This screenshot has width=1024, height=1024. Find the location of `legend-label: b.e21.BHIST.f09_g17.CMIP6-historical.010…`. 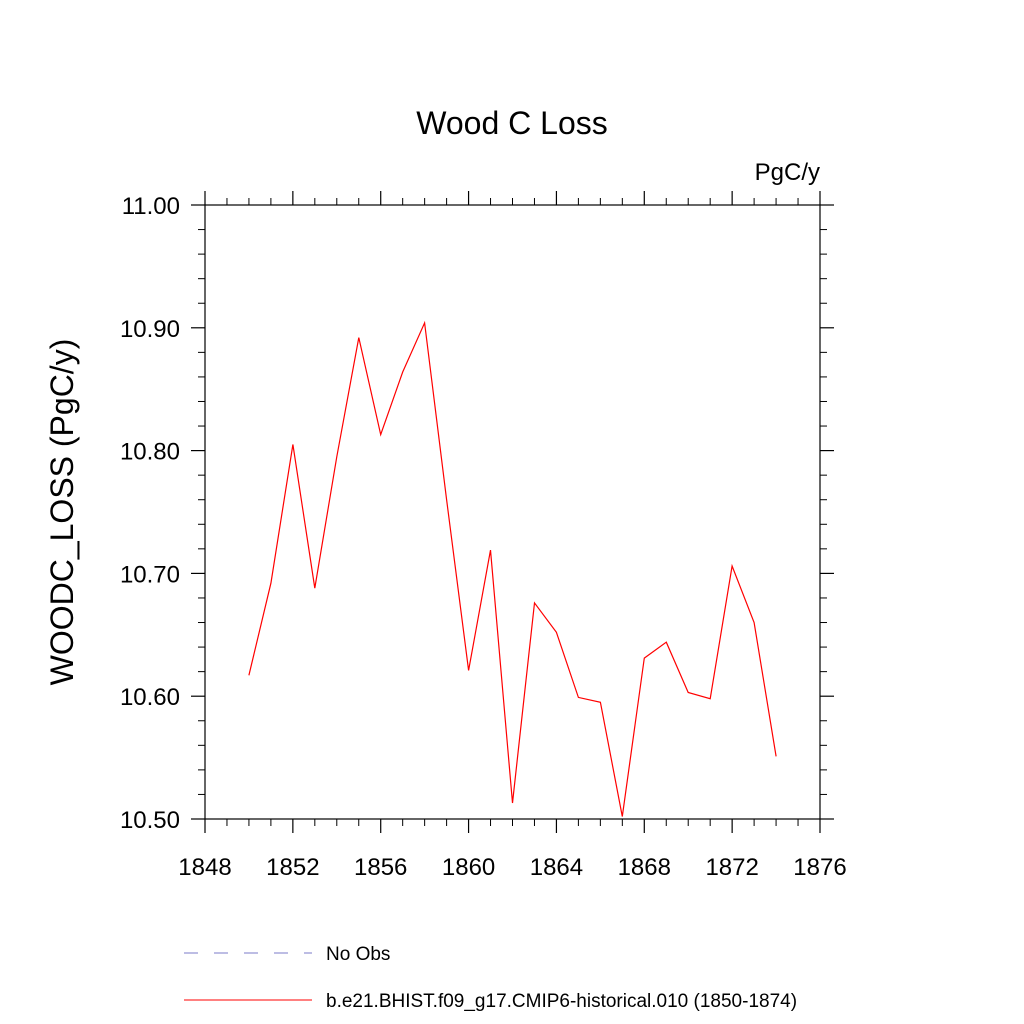

legend-label: b.e21.BHIST.f09_g17.CMIP6-historical.010… is located at coordinates (561, 1001).